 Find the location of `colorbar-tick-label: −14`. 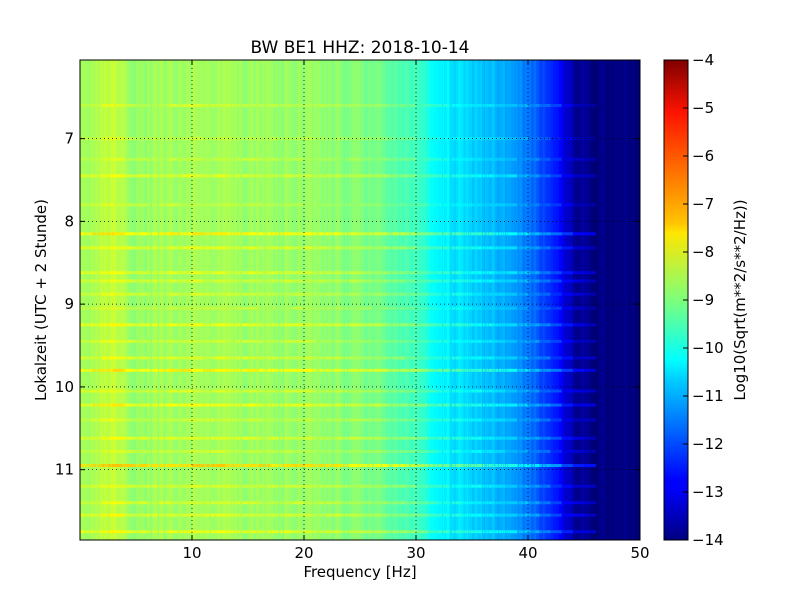

colorbar-tick-label: −14 is located at coordinates (708, 540).